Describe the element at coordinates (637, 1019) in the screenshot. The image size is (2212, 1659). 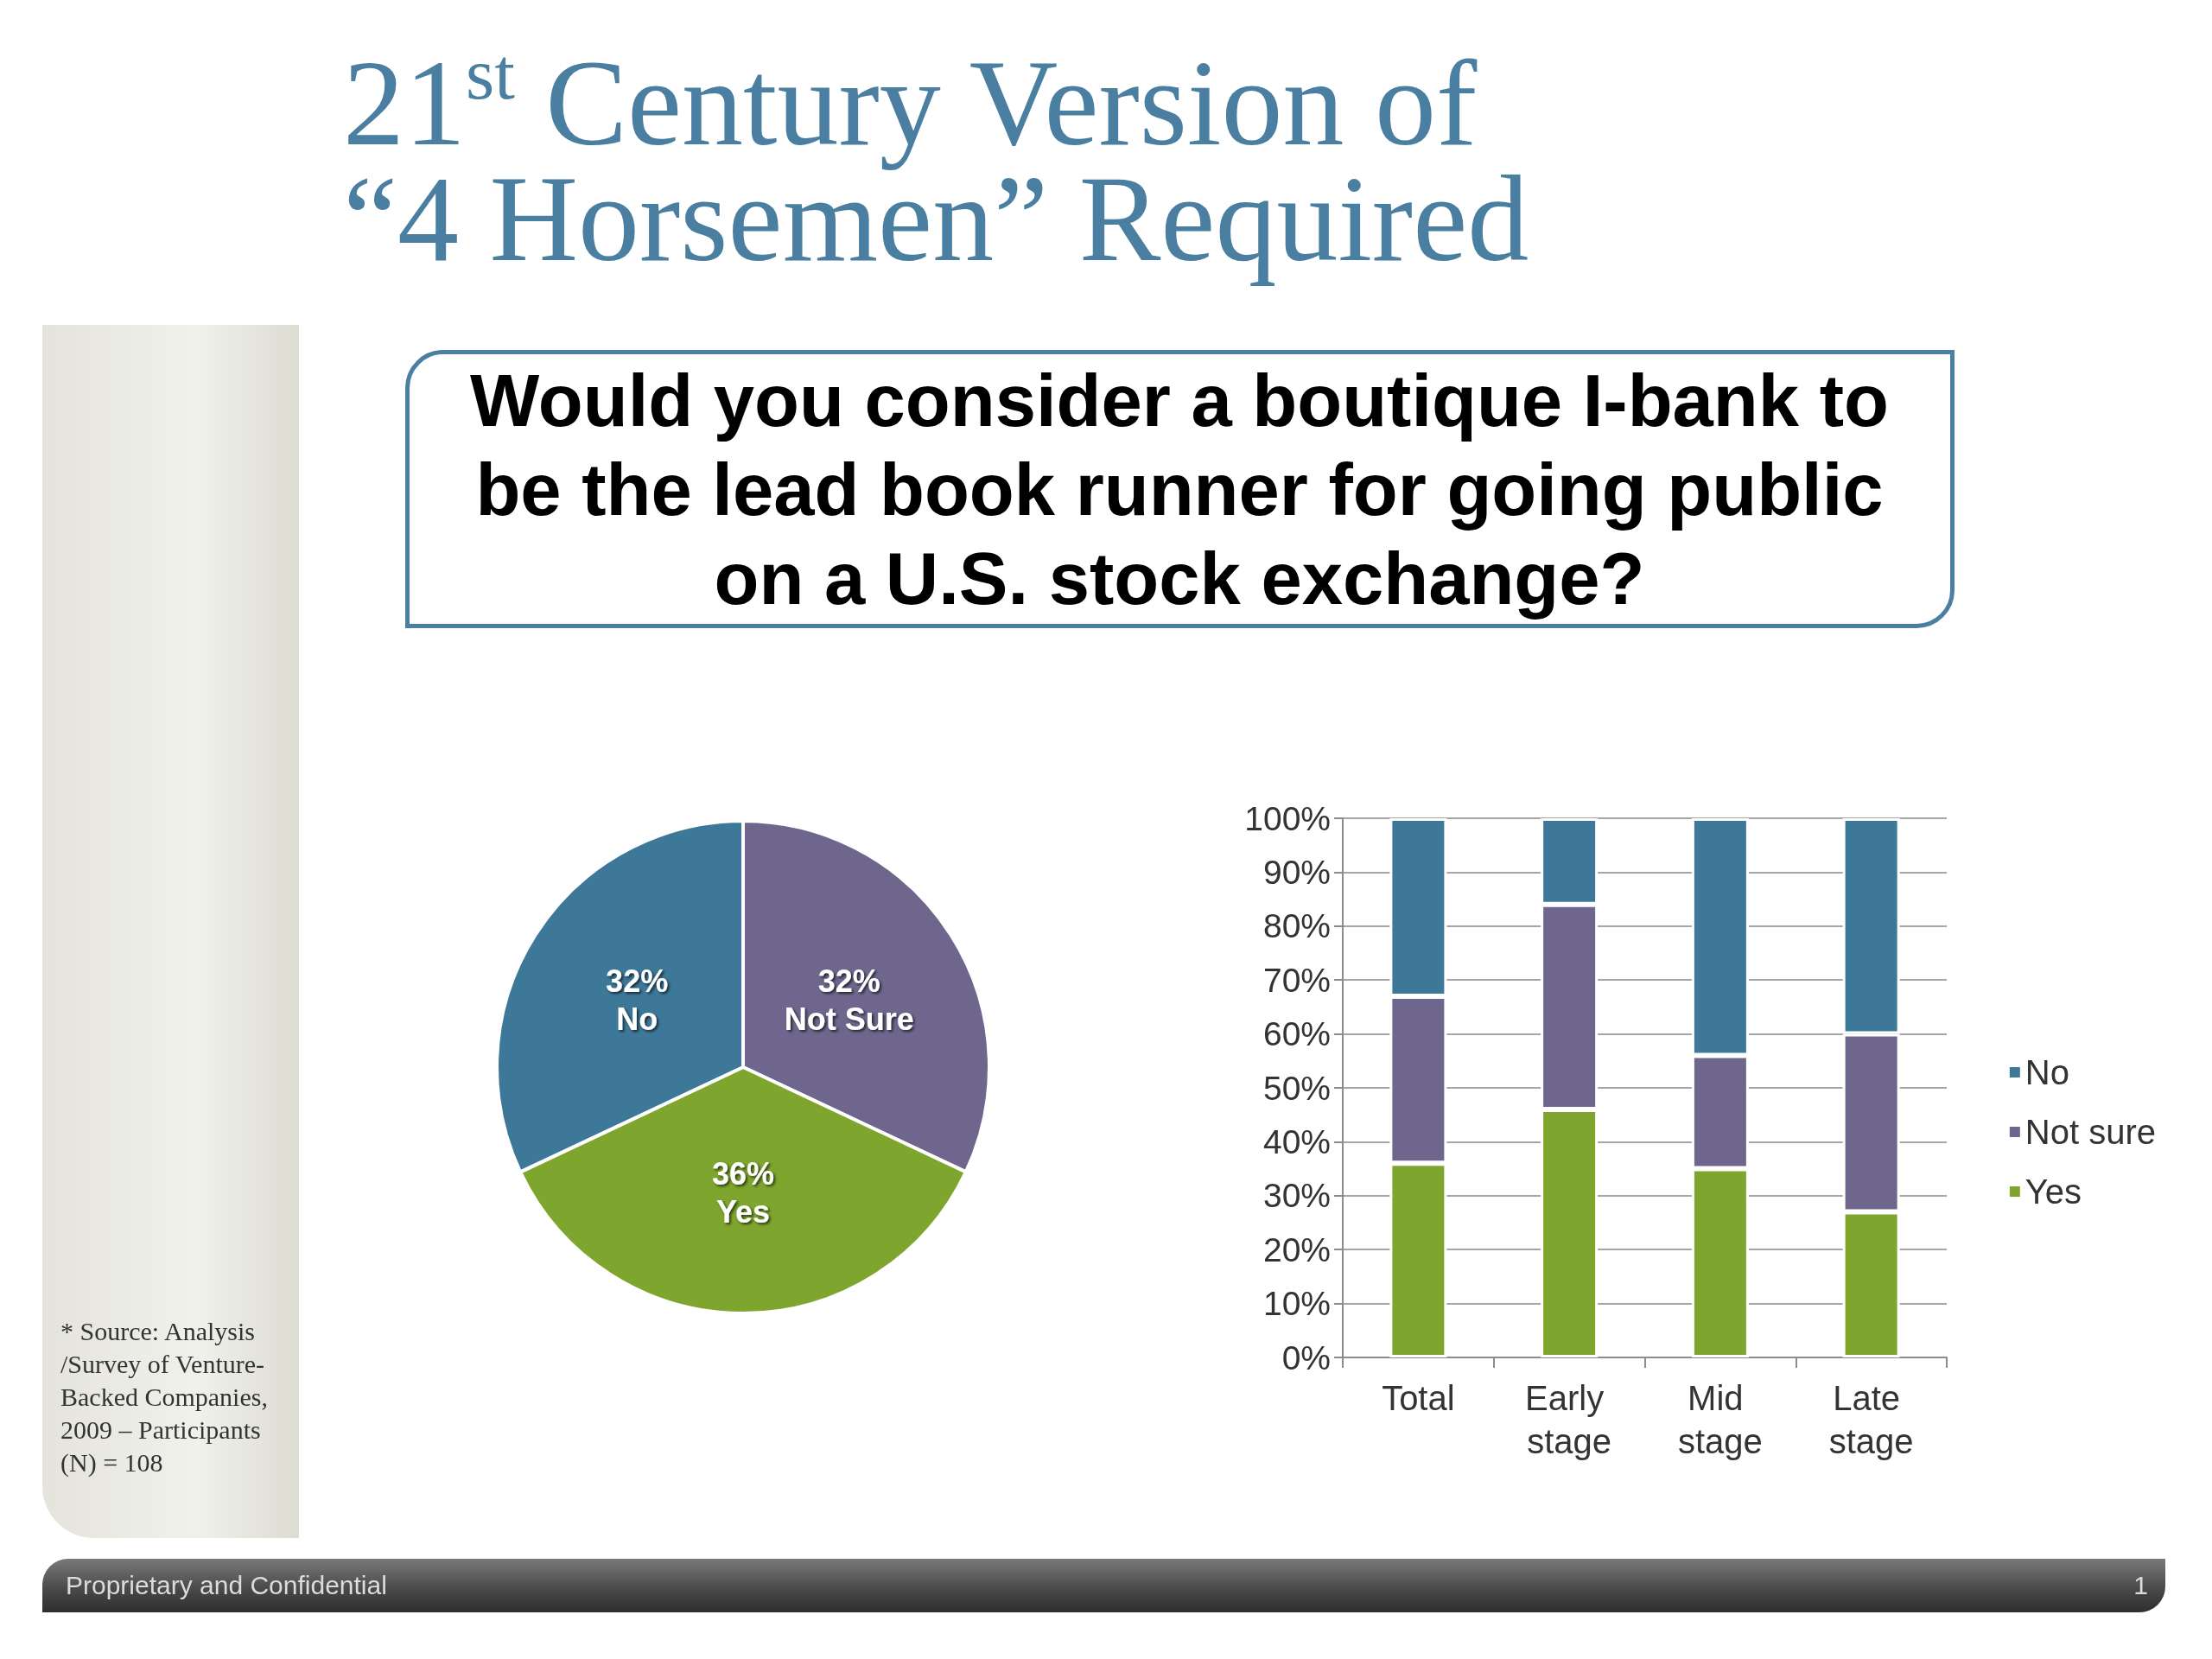
I see `slice-label: No` at that location.